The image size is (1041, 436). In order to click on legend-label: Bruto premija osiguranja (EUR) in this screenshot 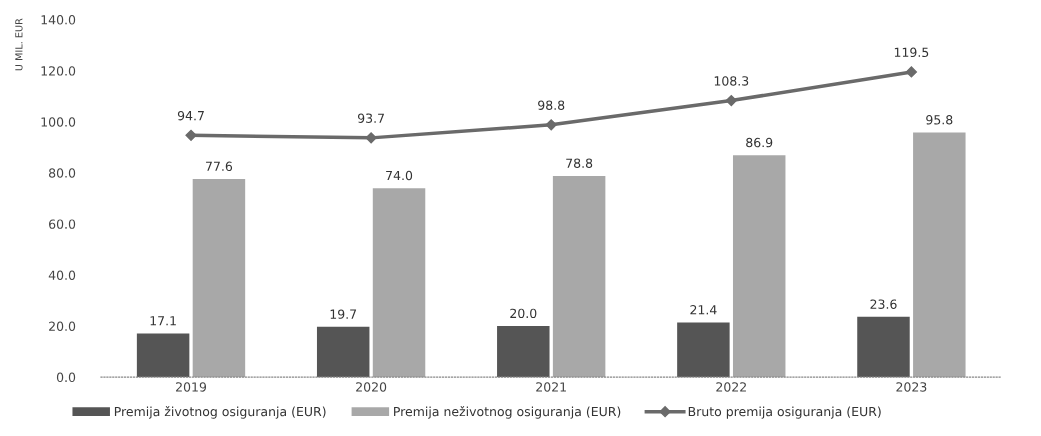, I will do `click(784, 412)`.